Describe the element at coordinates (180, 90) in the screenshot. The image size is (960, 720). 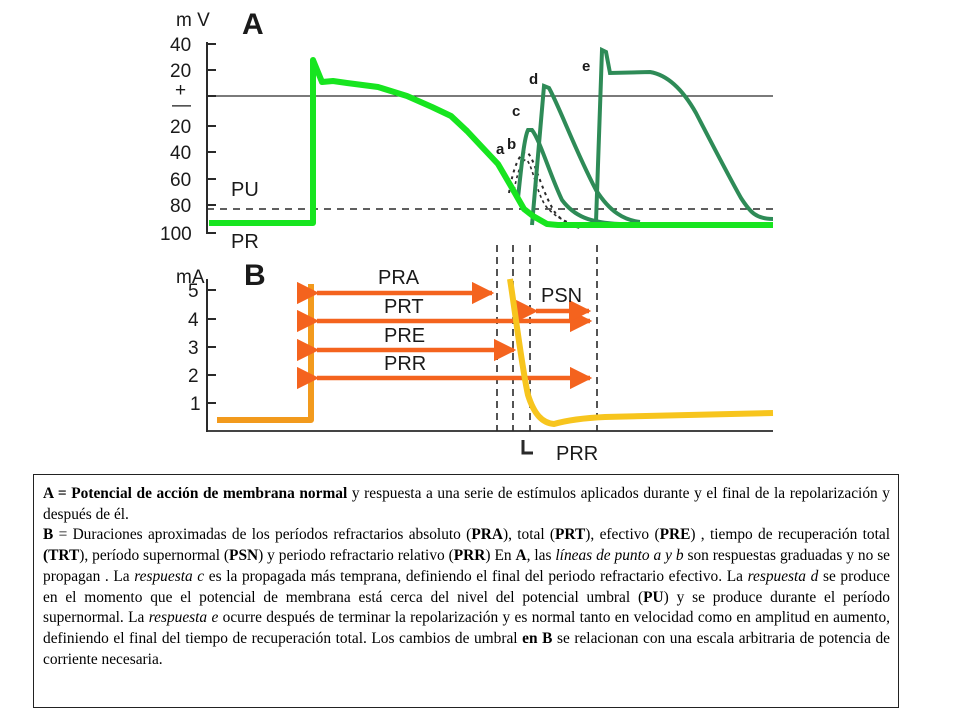
I see `a-tick-label: +` at that location.